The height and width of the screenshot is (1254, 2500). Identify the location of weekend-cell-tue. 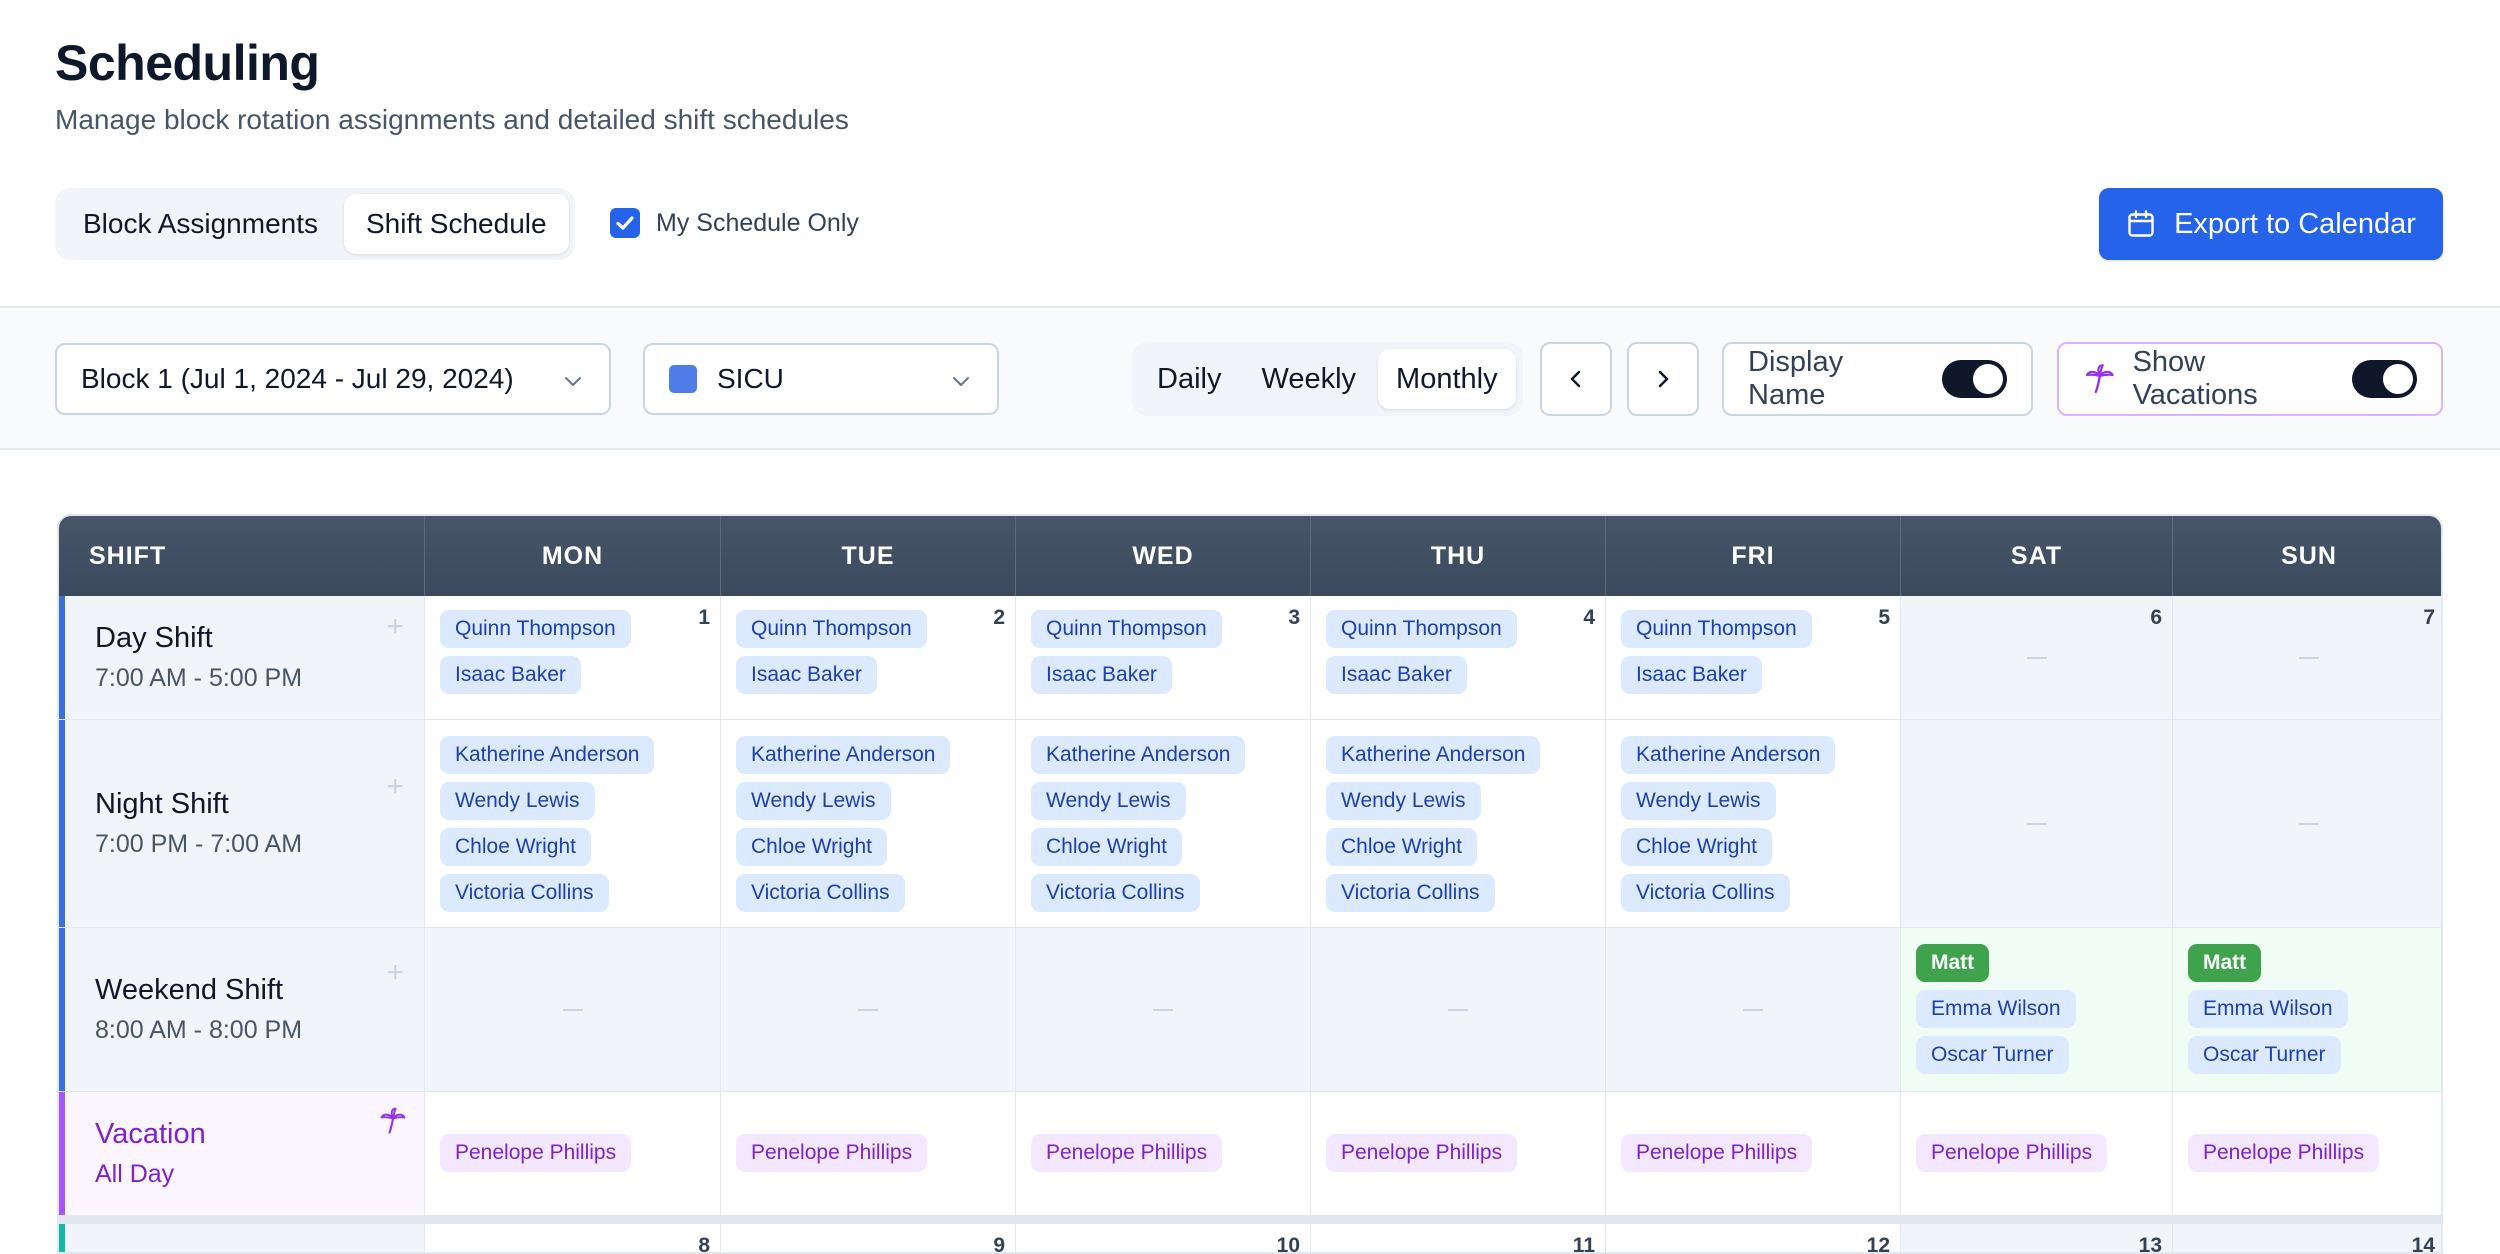
(868, 1009).